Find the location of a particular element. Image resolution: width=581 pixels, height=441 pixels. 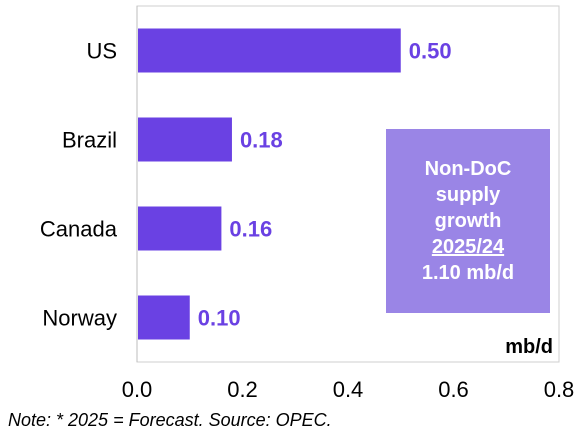

x-tick-label: 0.0 is located at coordinates (137, 389).